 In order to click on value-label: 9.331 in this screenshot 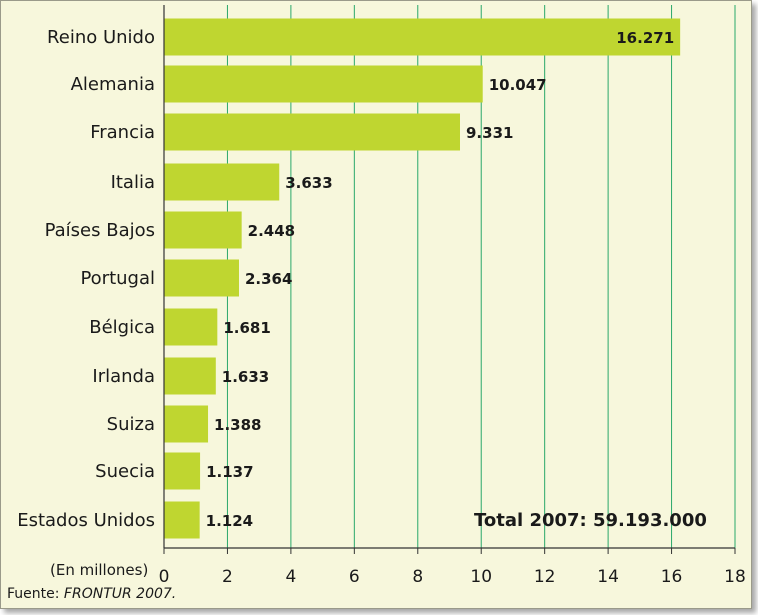, I will do `click(489, 133)`.